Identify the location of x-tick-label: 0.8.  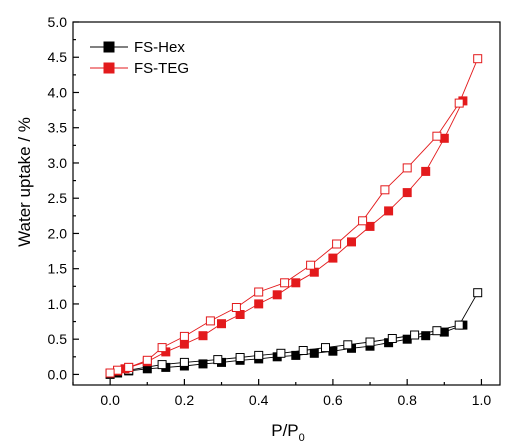
(407, 400).